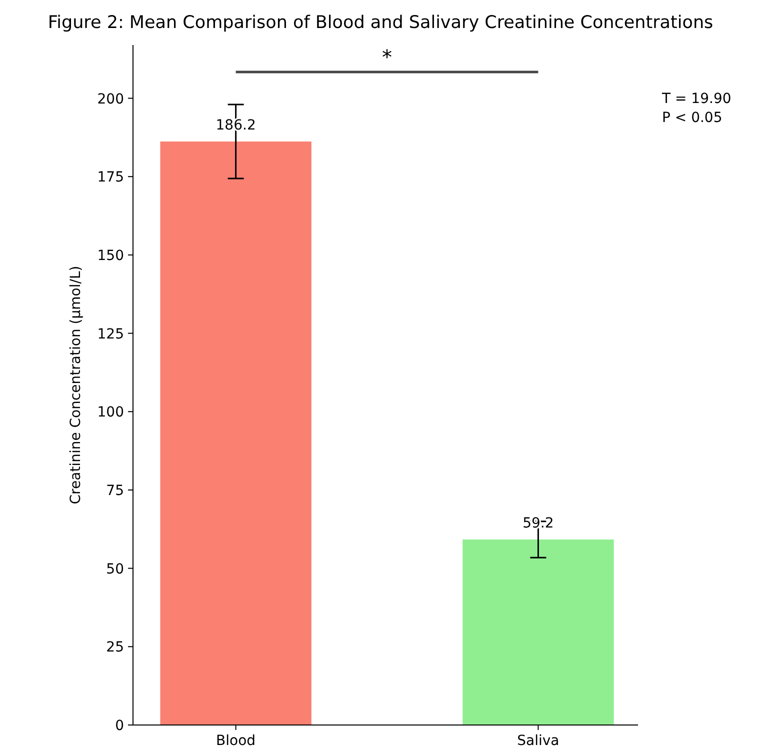  What do you see at coordinates (236, 741) in the screenshot?
I see `x-tick-label: Blood` at bounding box center [236, 741].